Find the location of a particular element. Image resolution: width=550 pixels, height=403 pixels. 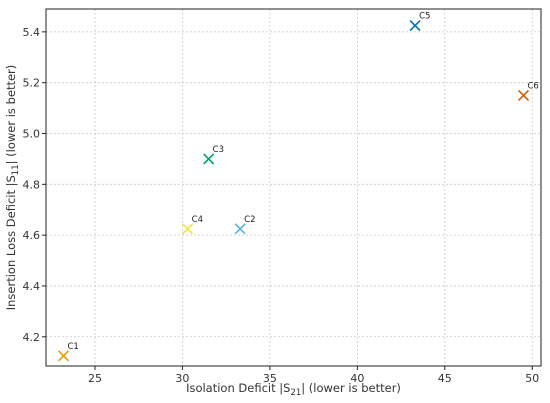

x-tick-label: 45 is located at coordinates (445, 378).